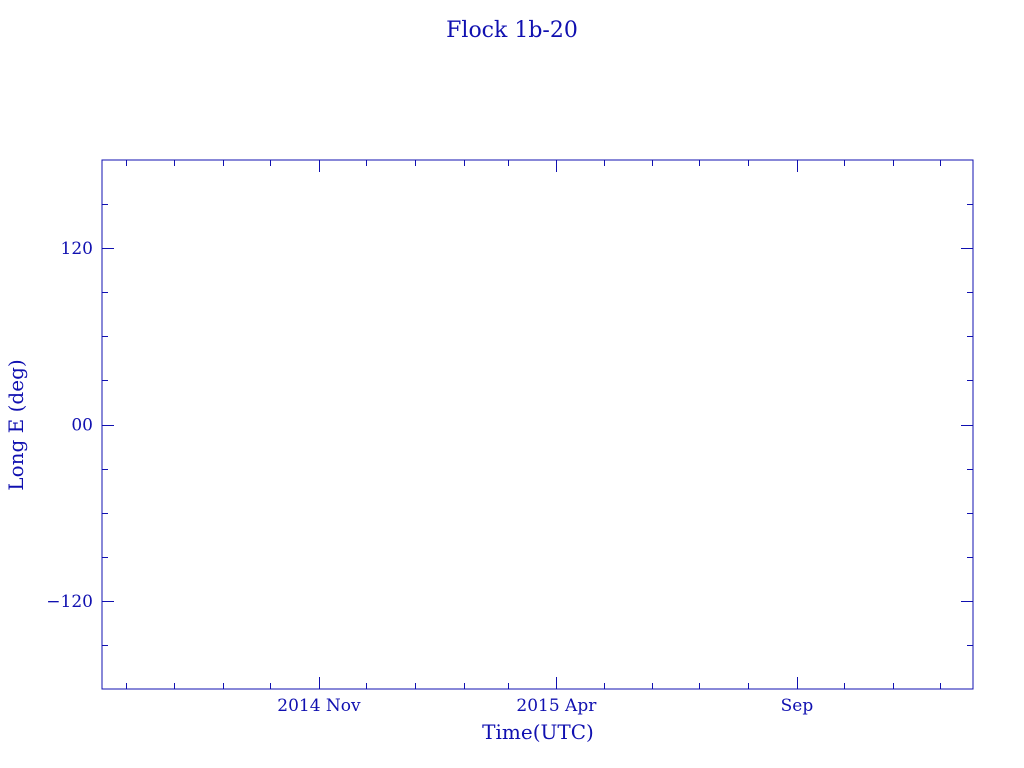 The width and height of the screenshot is (1024, 768). What do you see at coordinates (82, 426) in the screenshot?
I see `y-tick-label: 00` at bounding box center [82, 426].